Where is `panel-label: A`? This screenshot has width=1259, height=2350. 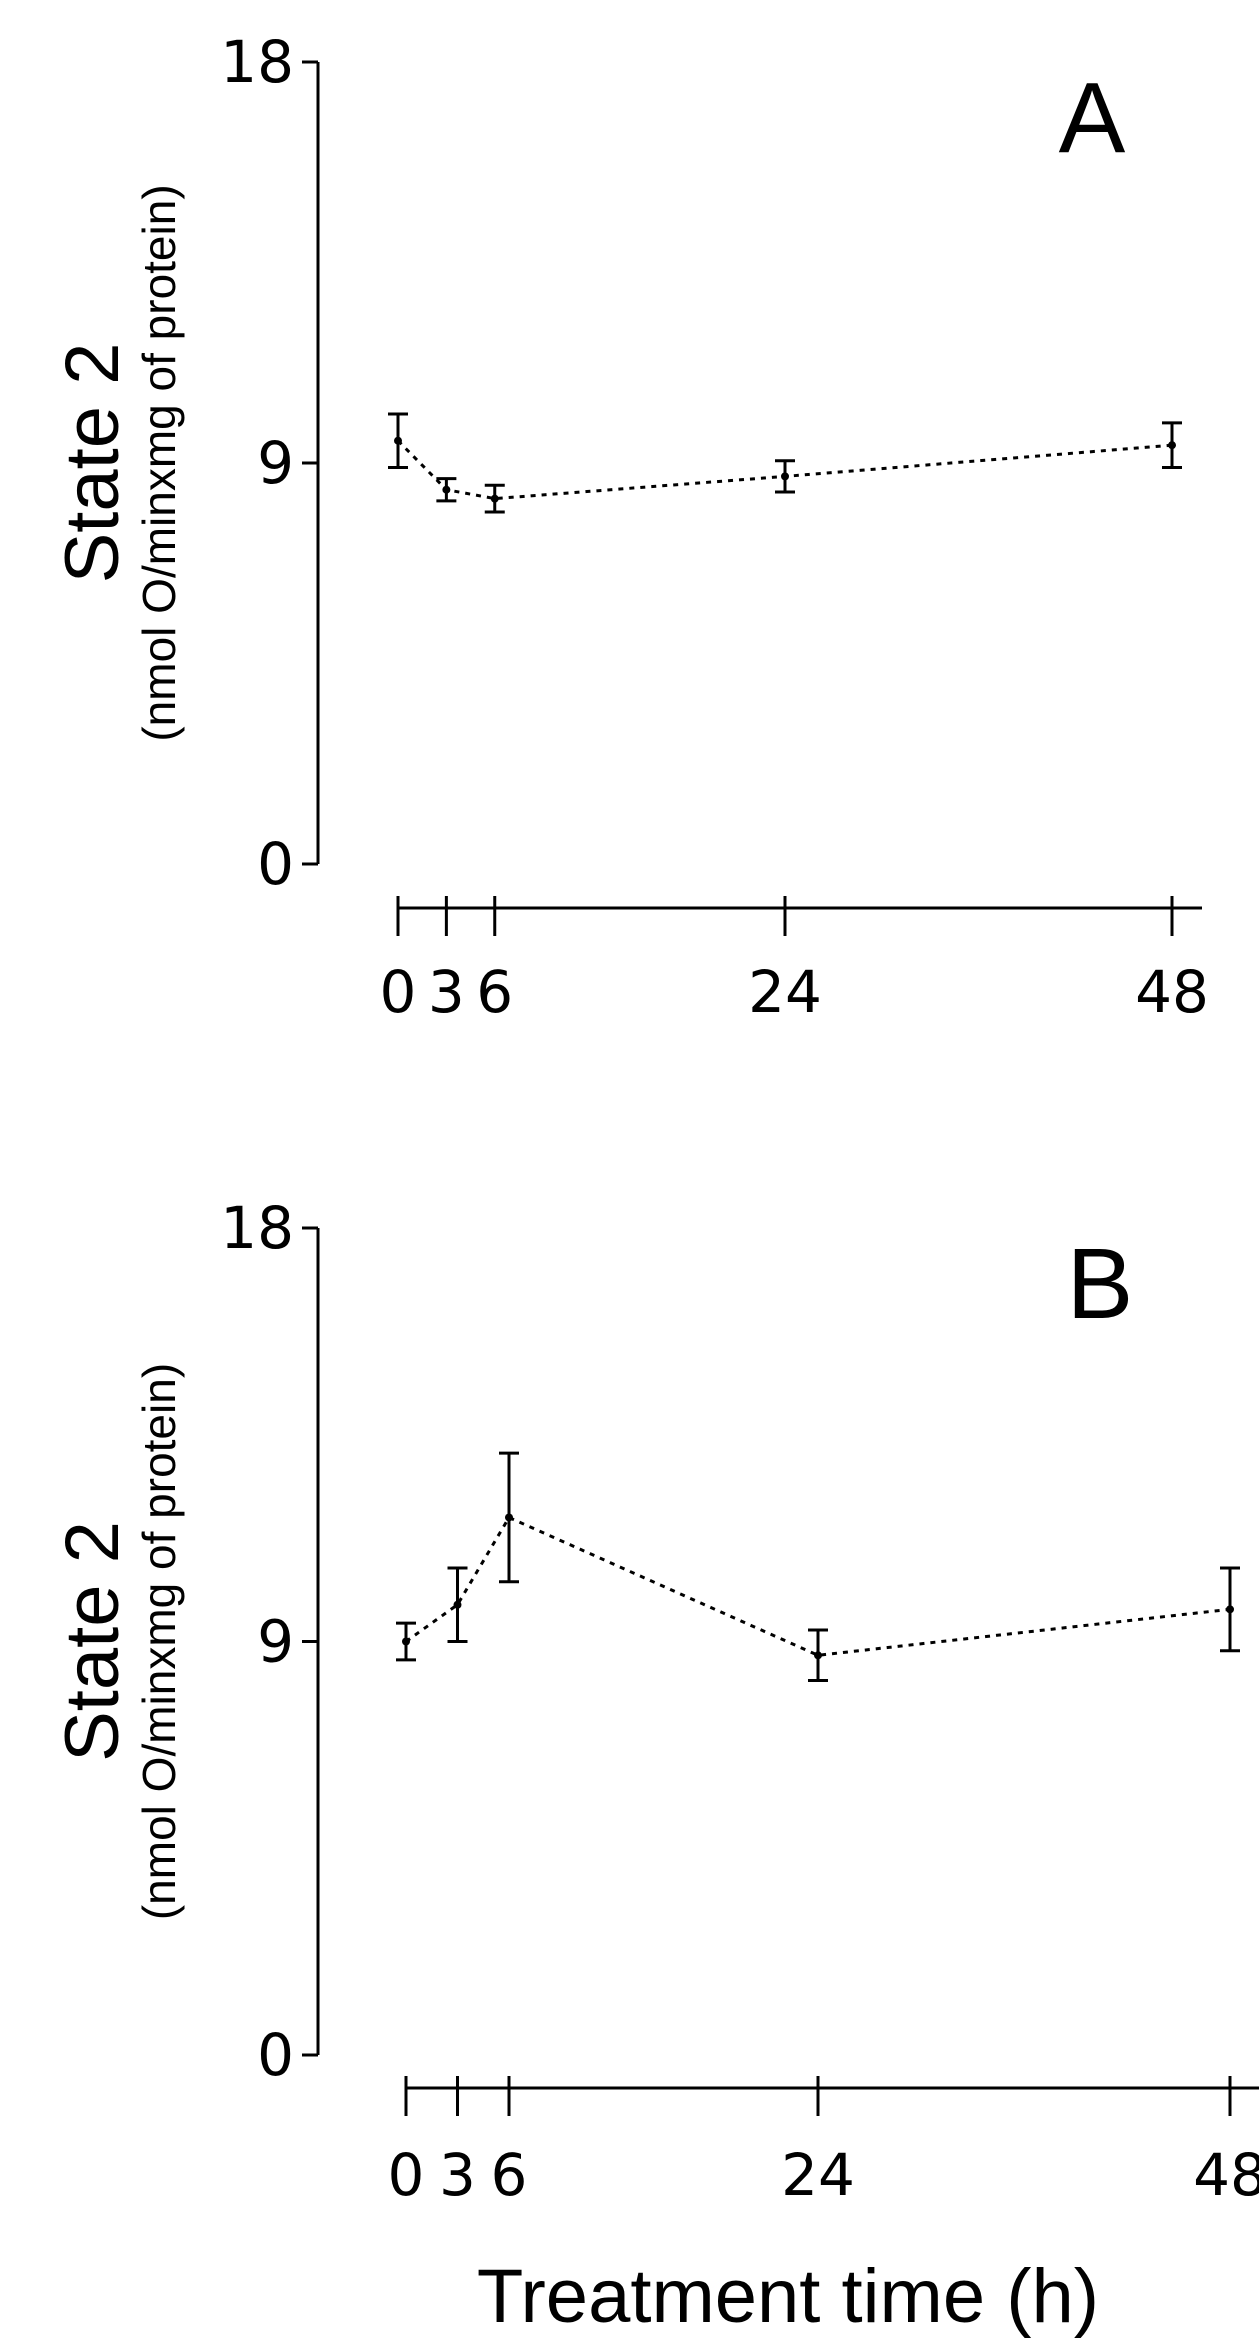
panel-label: A is located at coordinates (1092, 118).